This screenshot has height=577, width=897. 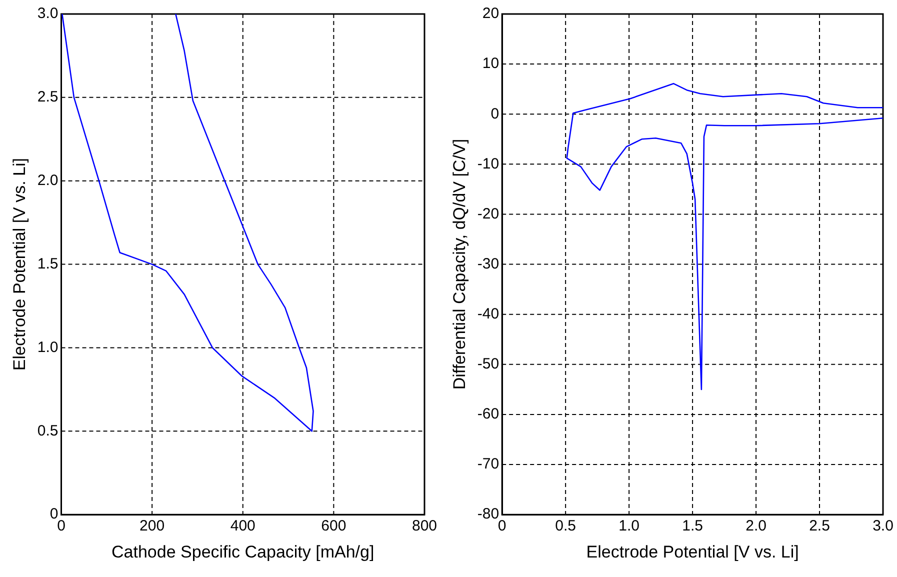 I want to click on x-tick-label: 3.0, so click(x=883, y=526).